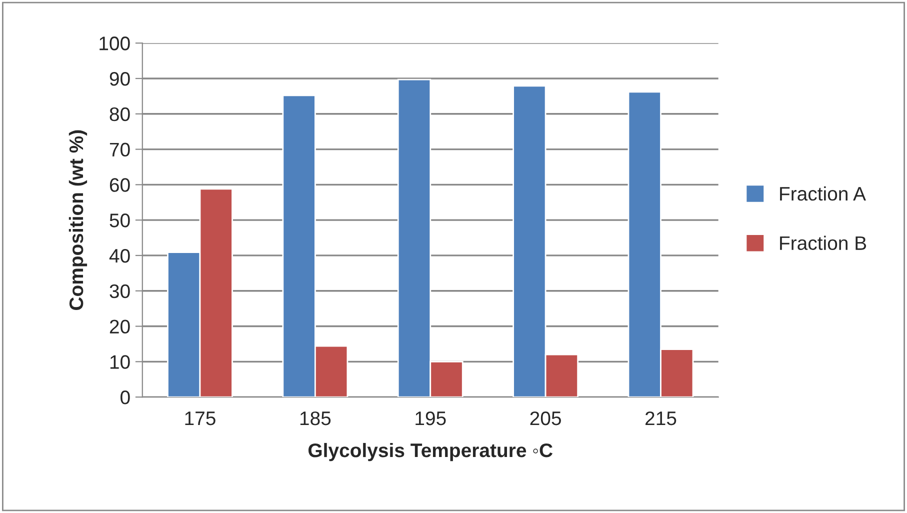 The image size is (907, 513). What do you see at coordinates (430, 452) in the screenshot?
I see `x-axis-title: Glycolysis Temperature ◦C` at bounding box center [430, 452].